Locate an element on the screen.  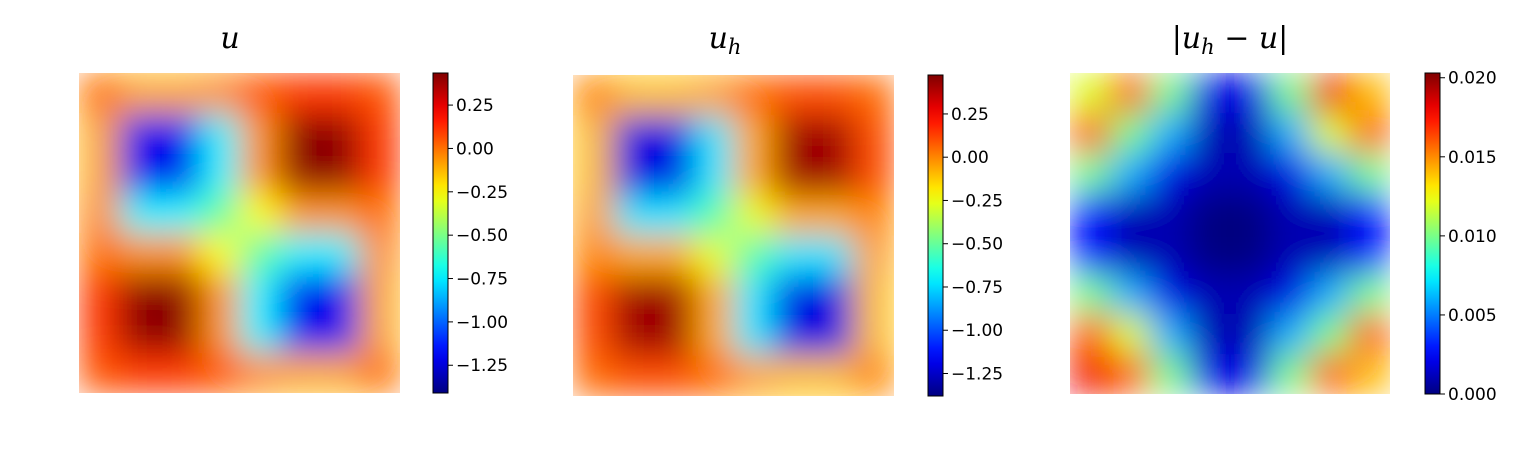
colorbar-tick-label: −0.75 is located at coordinates (482, 280).